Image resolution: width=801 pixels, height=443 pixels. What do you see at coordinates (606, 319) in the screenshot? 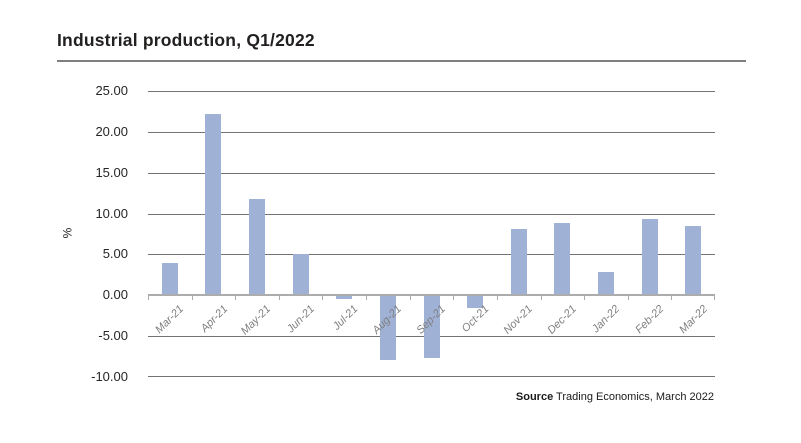
I see `x-label-jan-22: Jan-22` at bounding box center [606, 319].